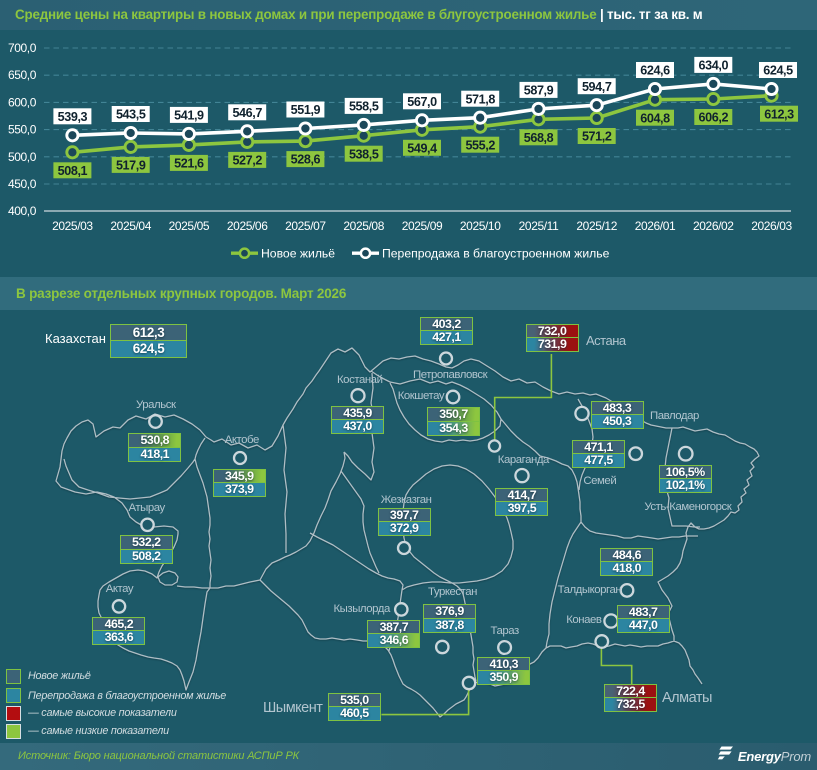 This screenshot has width=817, height=770. Describe the element at coordinates (422, 148) in the screenshot. I see `svg-text: 549,4` at that location.